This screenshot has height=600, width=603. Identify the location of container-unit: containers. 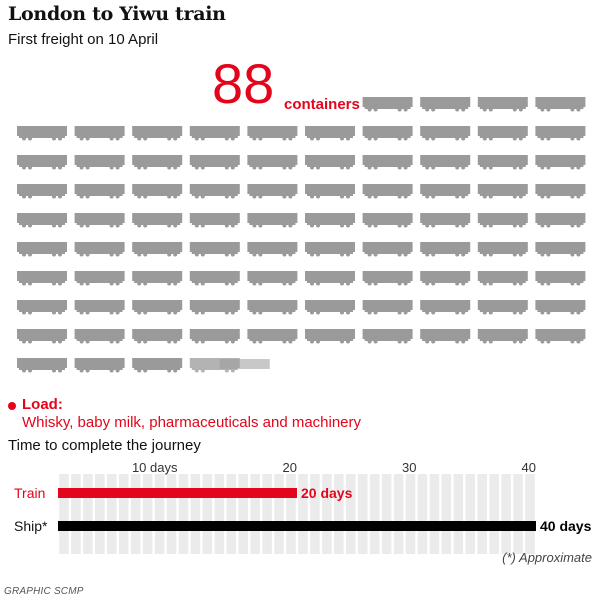
(322, 104).